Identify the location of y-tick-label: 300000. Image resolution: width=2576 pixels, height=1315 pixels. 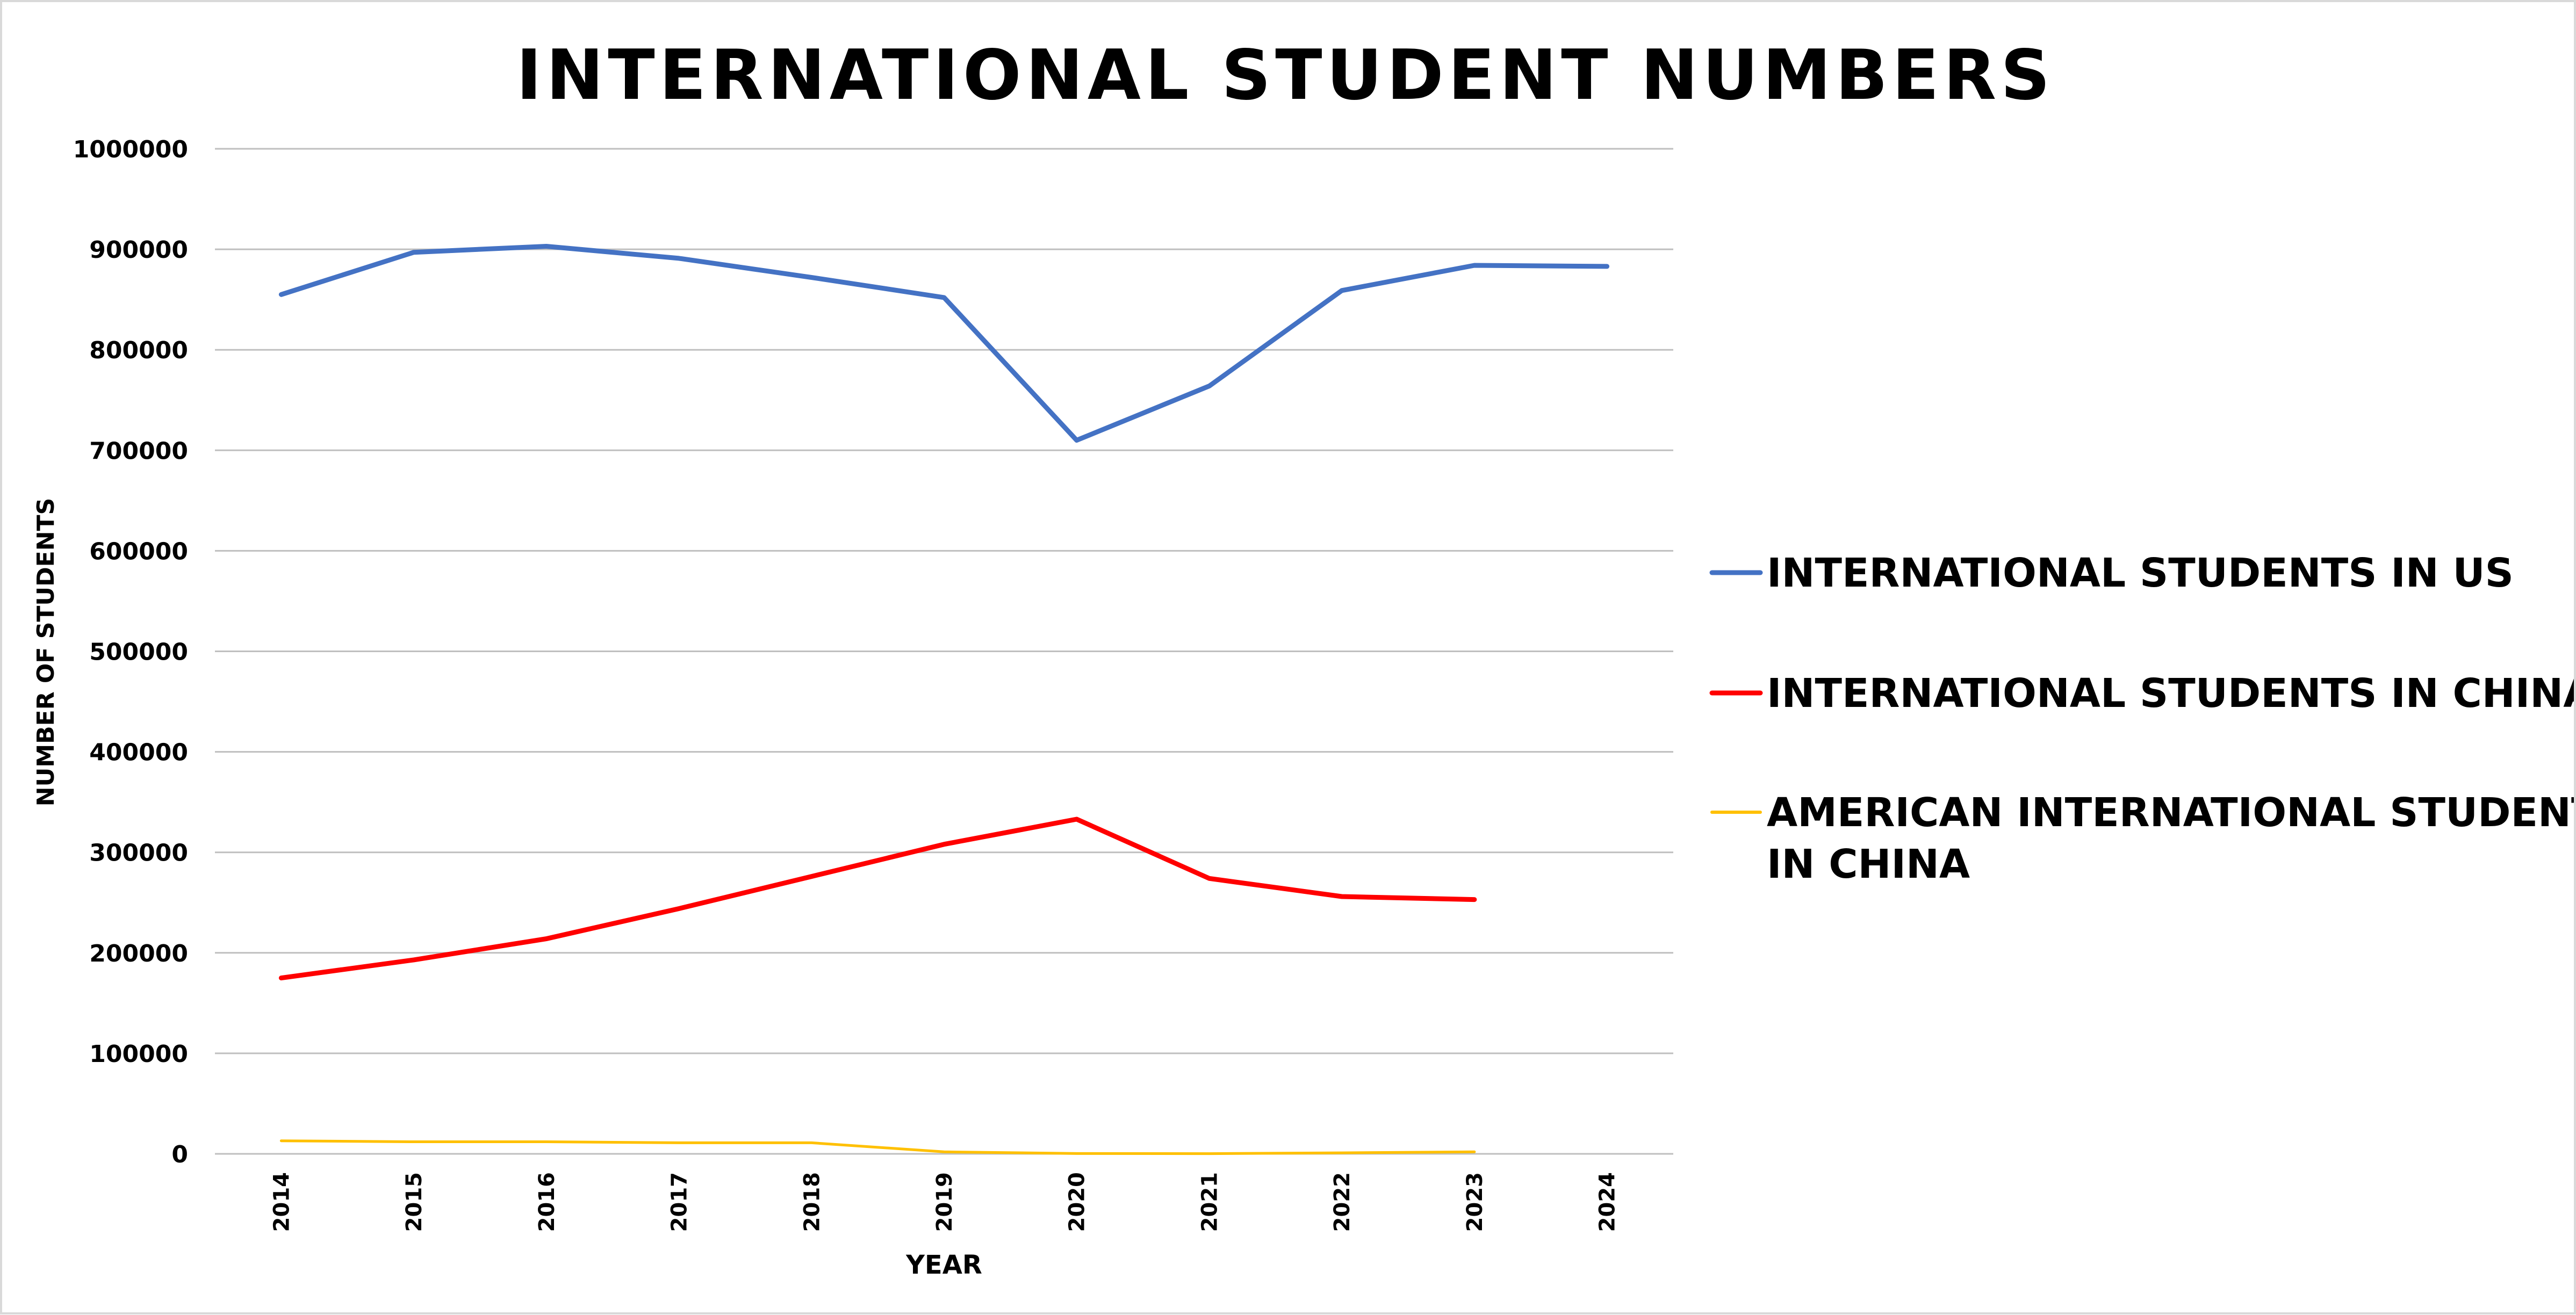
(138, 853).